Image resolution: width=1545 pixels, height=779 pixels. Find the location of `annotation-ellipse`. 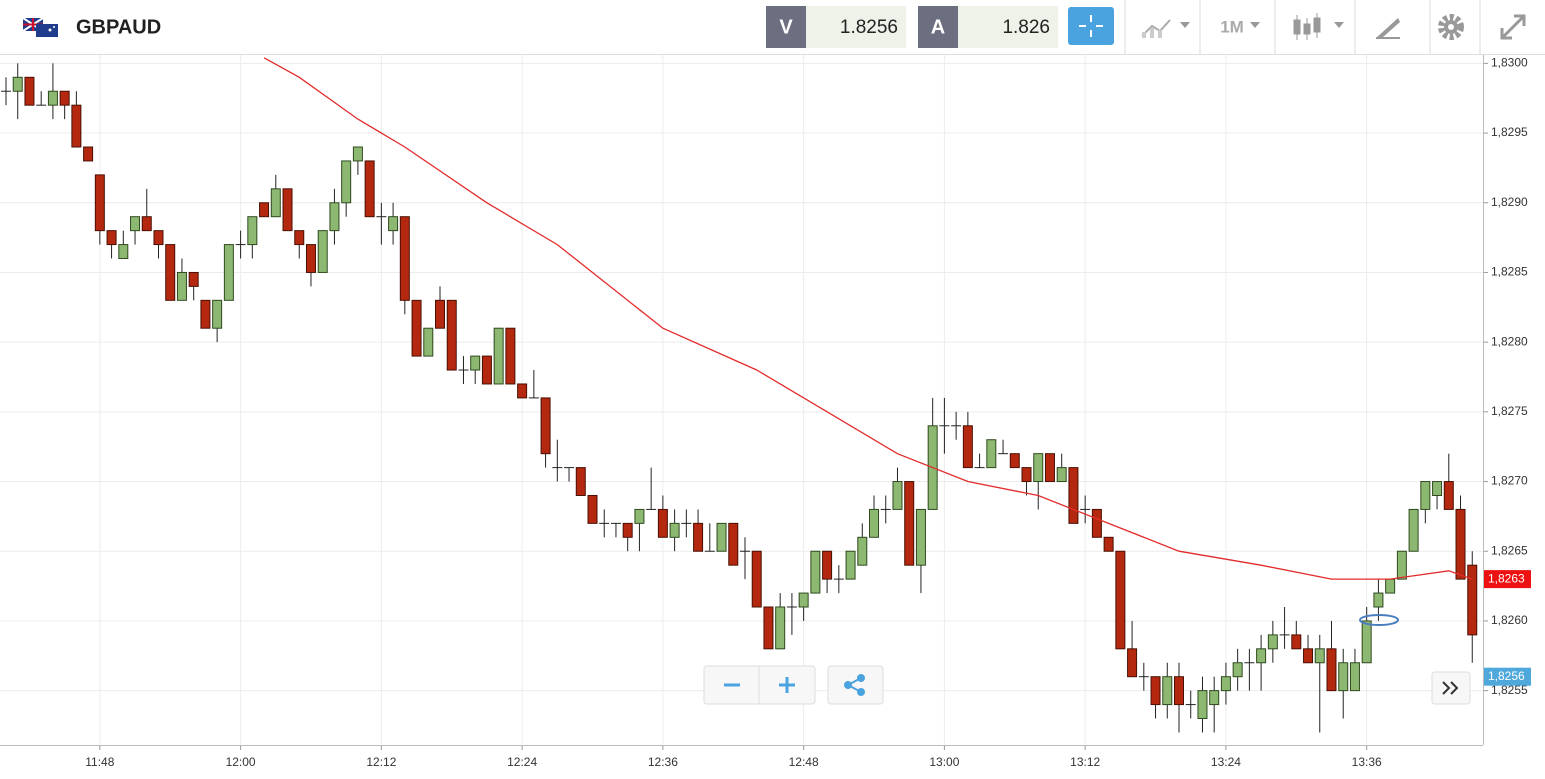

annotation-ellipse is located at coordinates (1379, 620).